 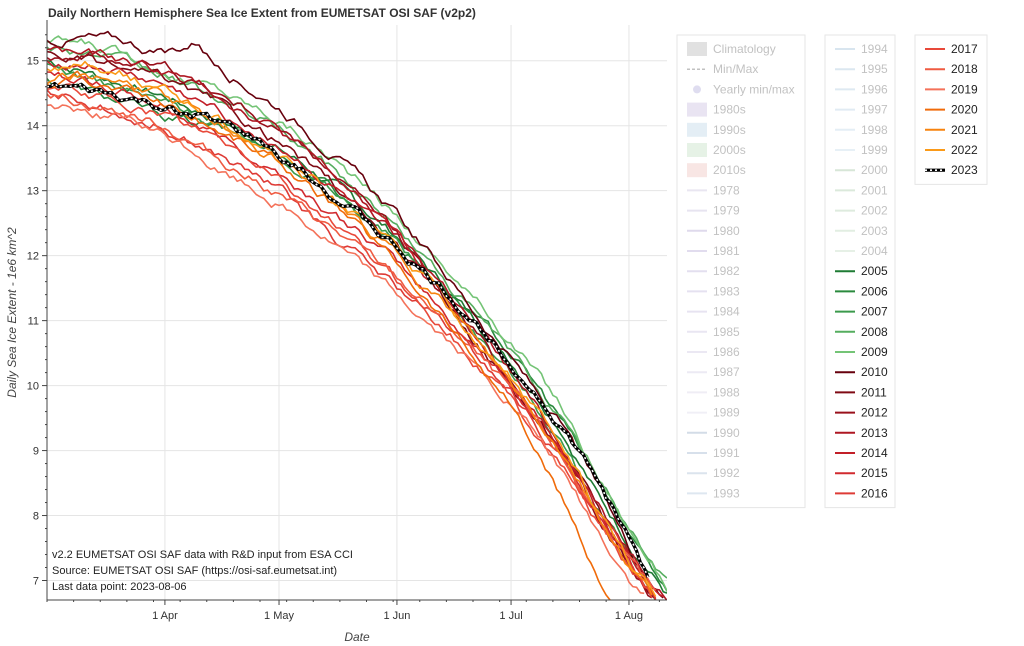 I want to click on legend-item-1997: 1997, so click(x=861, y=110).